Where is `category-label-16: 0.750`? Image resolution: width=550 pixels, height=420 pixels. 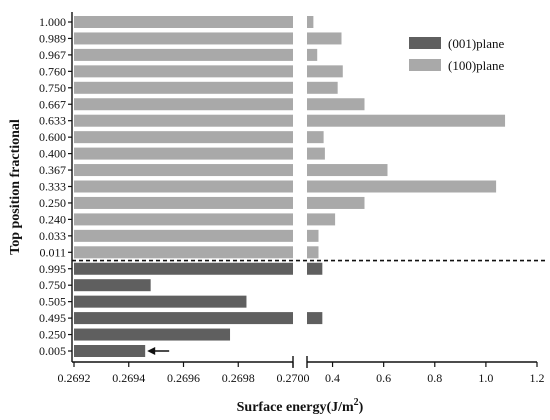 category-label-16: 0.750 is located at coordinates (52, 285).